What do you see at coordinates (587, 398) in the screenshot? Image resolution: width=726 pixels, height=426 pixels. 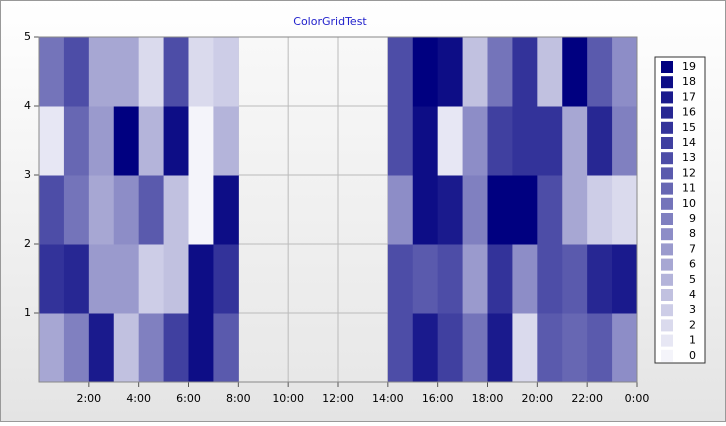 I see `x-tick-label: 22:00` at bounding box center [587, 398].